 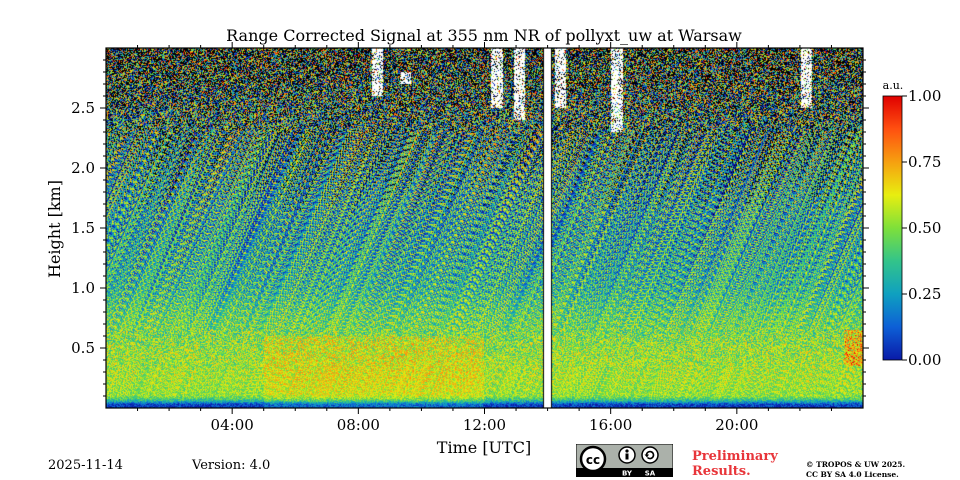 What do you see at coordinates (650, 474) in the screenshot?
I see `sa-text: SA` at bounding box center [650, 474].